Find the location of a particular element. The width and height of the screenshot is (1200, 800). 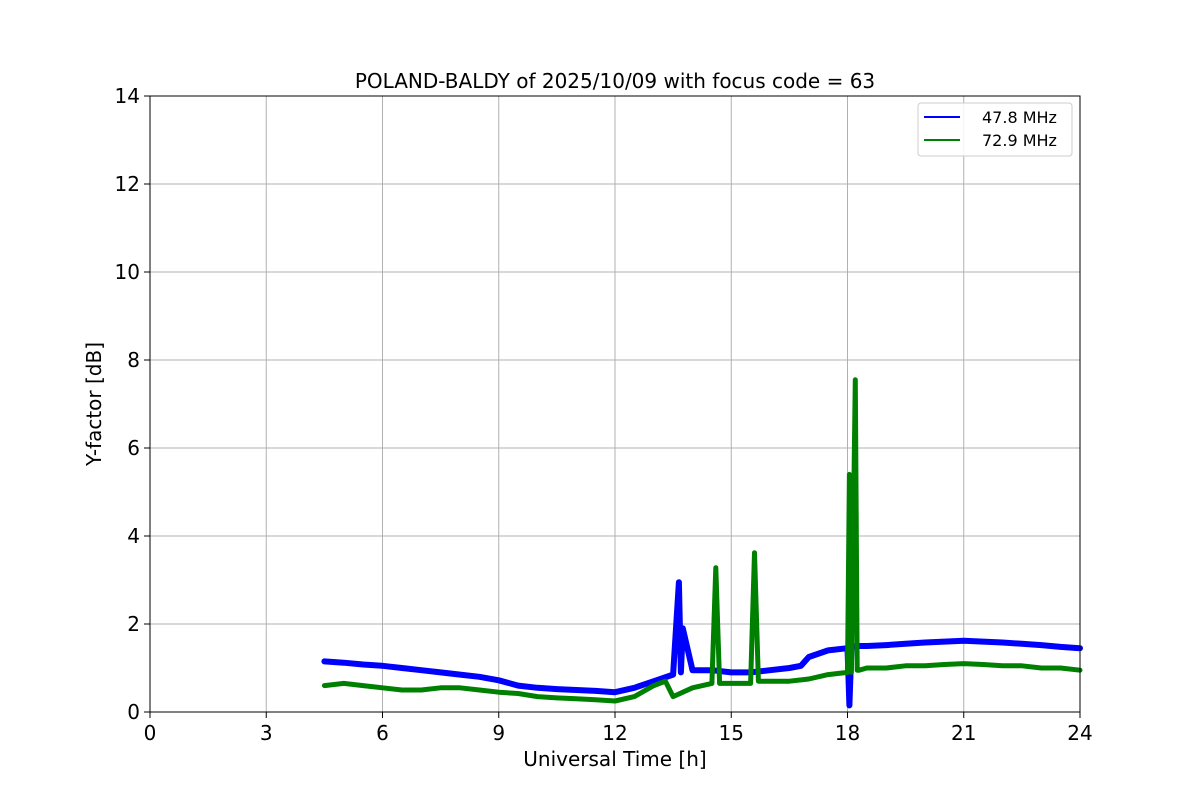

y-tick-label: 10 is located at coordinates (127, 272).